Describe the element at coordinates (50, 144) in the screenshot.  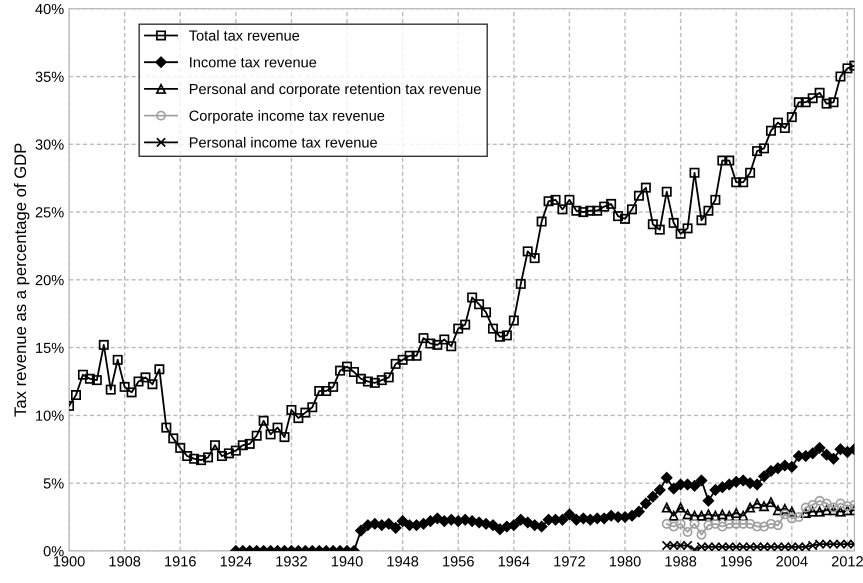
I see `y-tick-label: 30%` at that location.